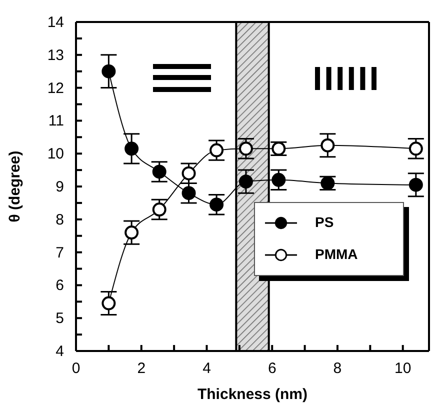 The image size is (438, 405). I want to click on y-tick-label: 5, so click(60, 319).